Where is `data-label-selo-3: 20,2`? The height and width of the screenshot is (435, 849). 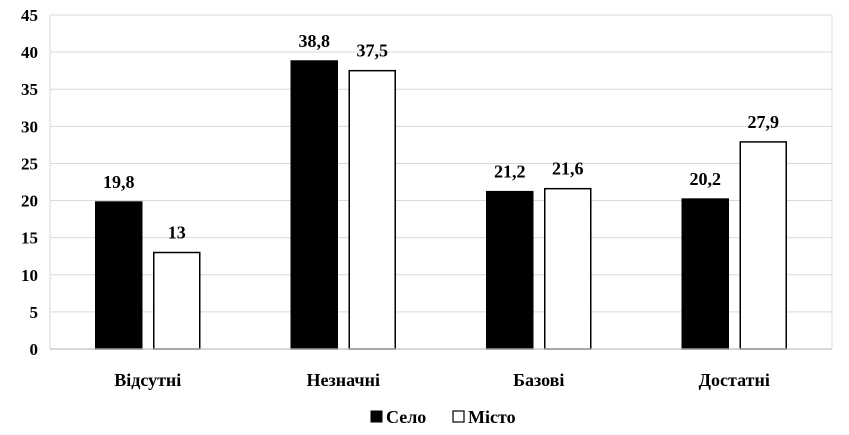
data-label-selo-3: 20,2 is located at coordinates (706, 179).